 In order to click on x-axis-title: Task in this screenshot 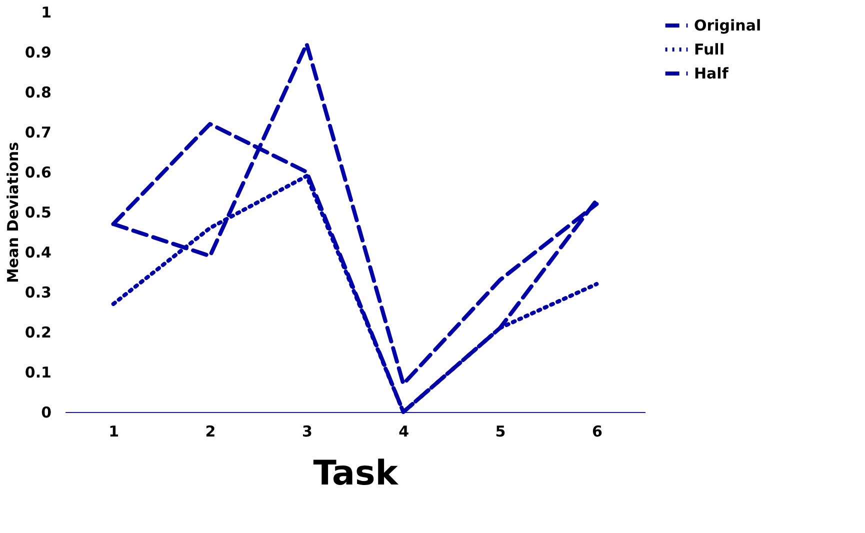, I will do `click(356, 474)`.